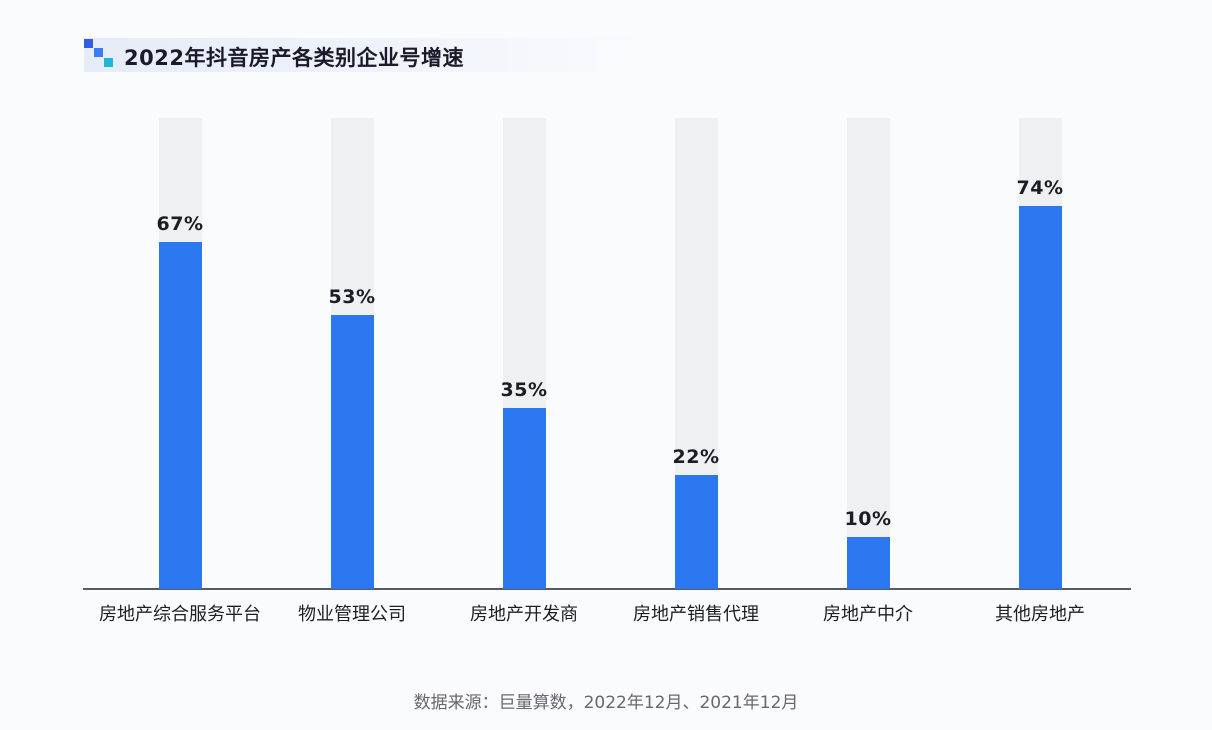 The height and width of the screenshot is (730, 1212). What do you see at coordinates (696, 457) in the screenshot?
I see `bar-value-label: 22%` at bounding box center [696, 457].